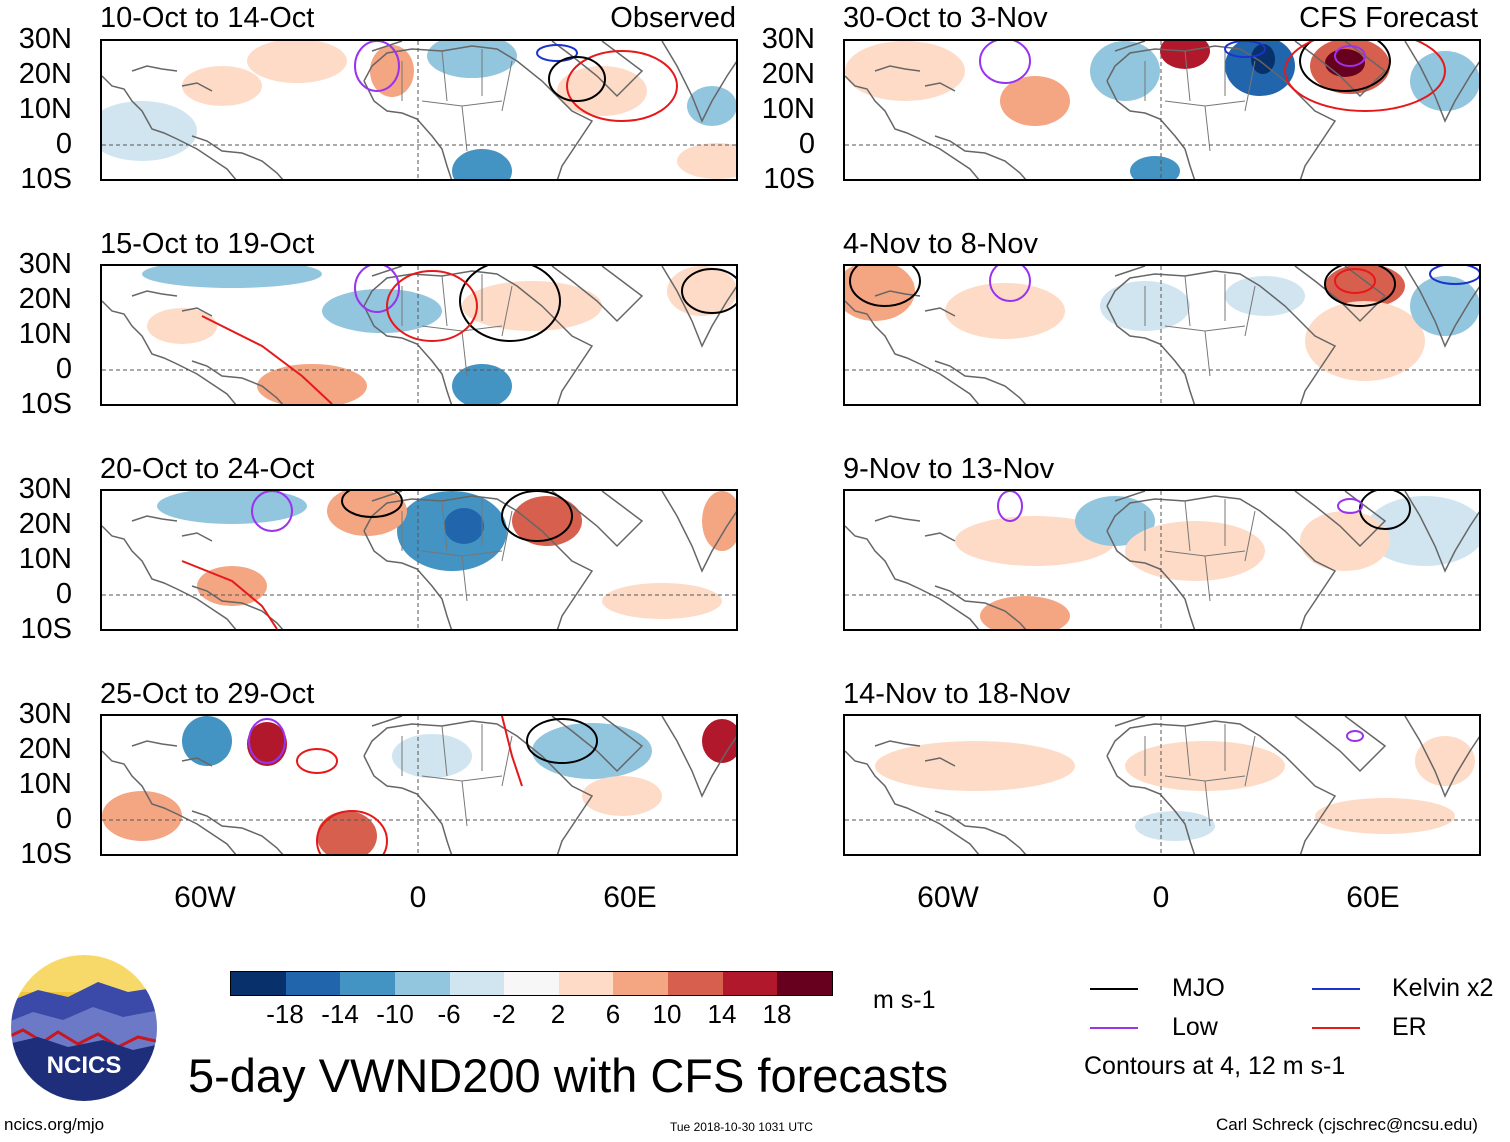 The height and width of the screenshot is (1142, 1510). Describe the element at coordinates (340, 1014) in the screenshot. I see `colorbar-label: -14` at that location.